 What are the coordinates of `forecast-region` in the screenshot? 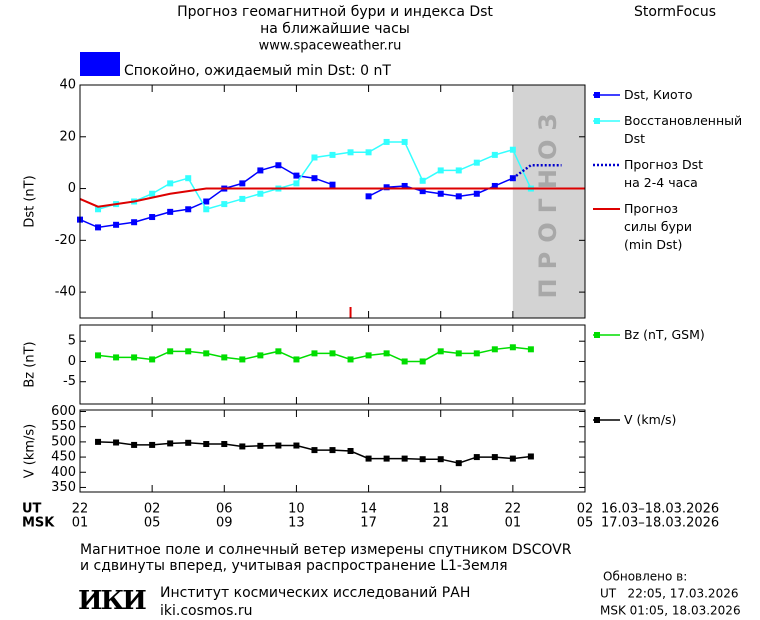 It's located at (548, 201).